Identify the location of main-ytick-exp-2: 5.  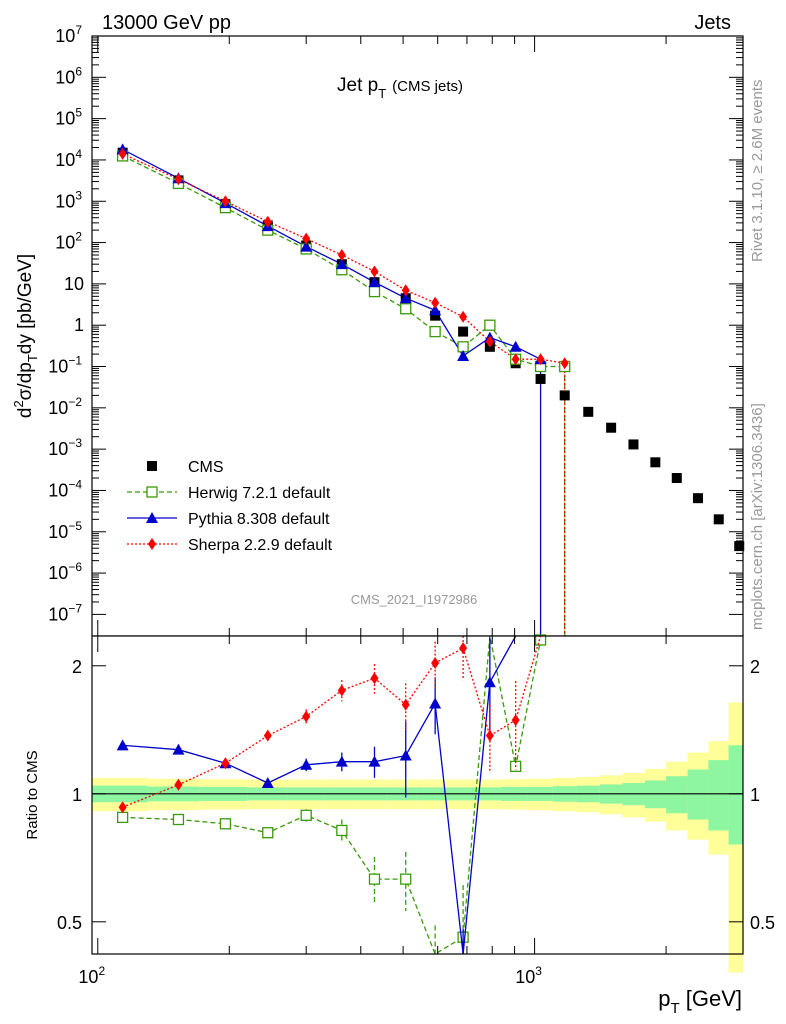
(78, 113).